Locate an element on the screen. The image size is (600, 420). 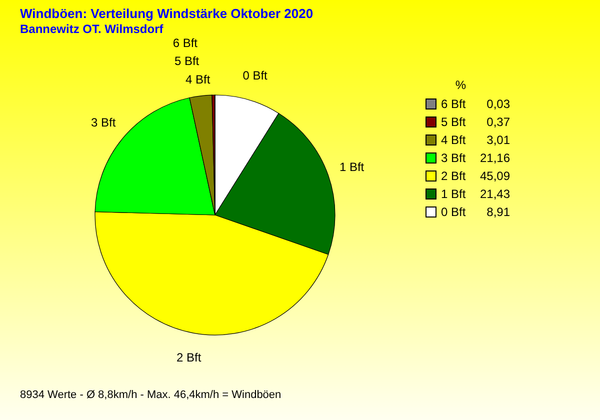
slice-label: 2 Bft is located at coordinates (189, 357).